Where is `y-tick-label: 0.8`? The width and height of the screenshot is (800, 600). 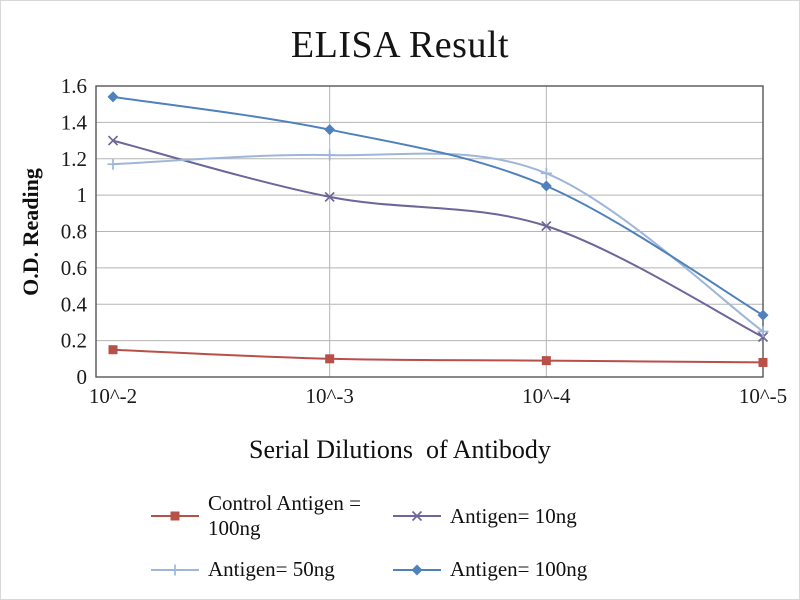
y-tick-label: 0.8 is located at coordinates (74, 232).